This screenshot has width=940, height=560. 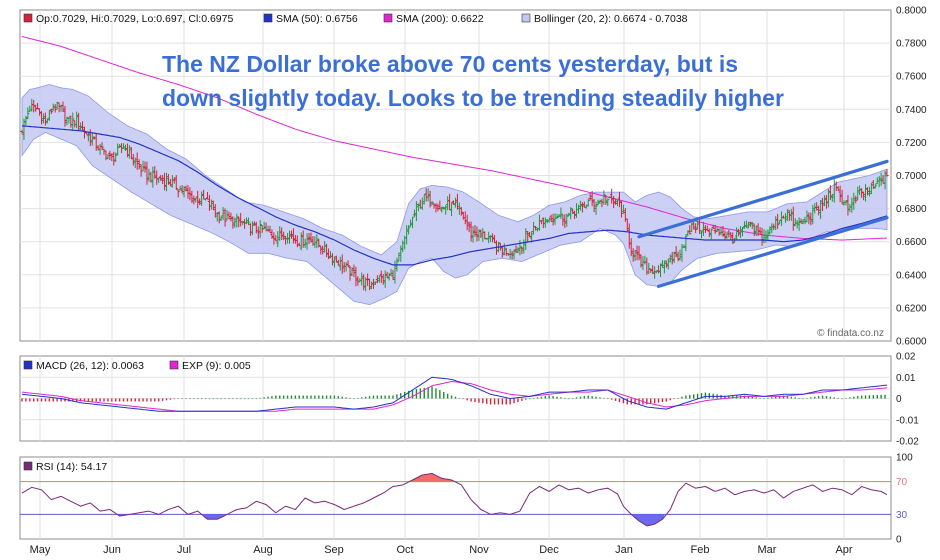 What do you see at coordinates (772, 252) in the screenshot?
I see `trend-lower-line` at bounding box center [772, 252].